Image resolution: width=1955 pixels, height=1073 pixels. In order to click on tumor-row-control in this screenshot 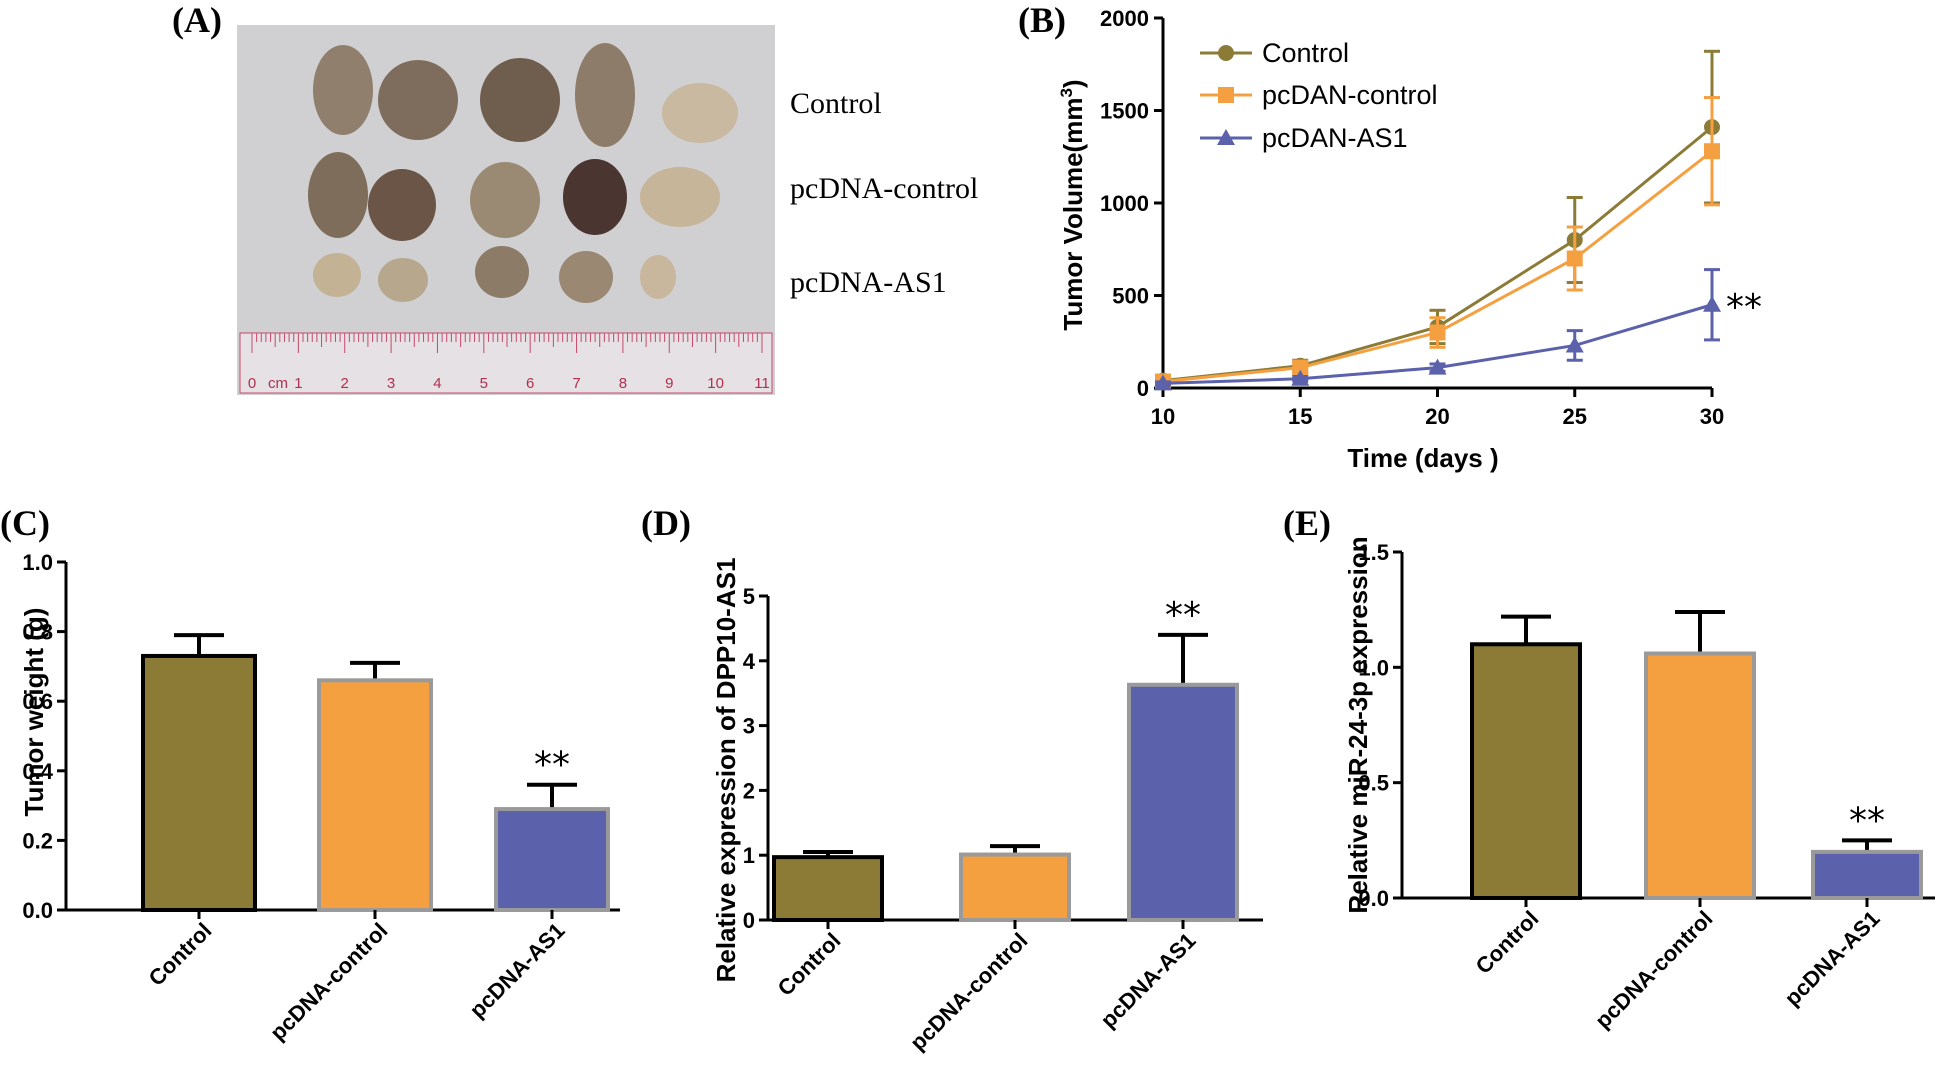, I will do `click(525, 95)`.